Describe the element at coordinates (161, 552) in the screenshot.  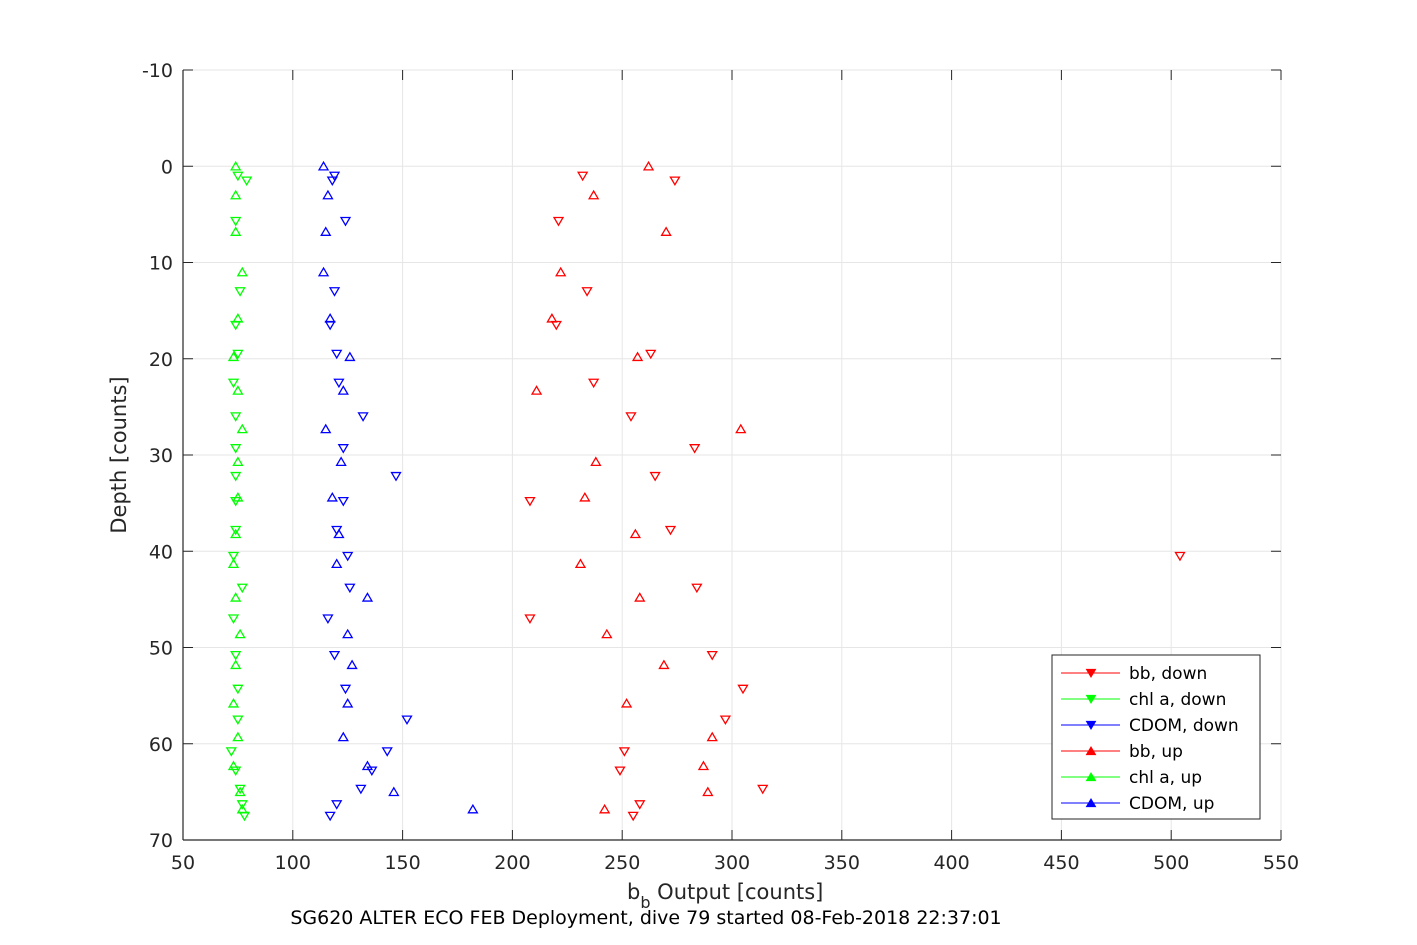
I see `y-tick-label: 40` at that location.